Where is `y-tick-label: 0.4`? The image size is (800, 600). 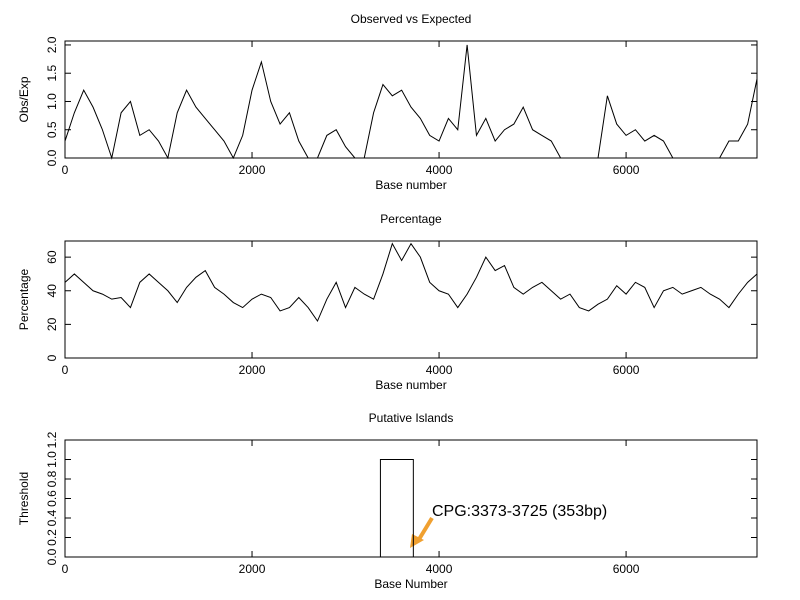
y-tick-label: 0.4 is located at coordinates (52, 517).